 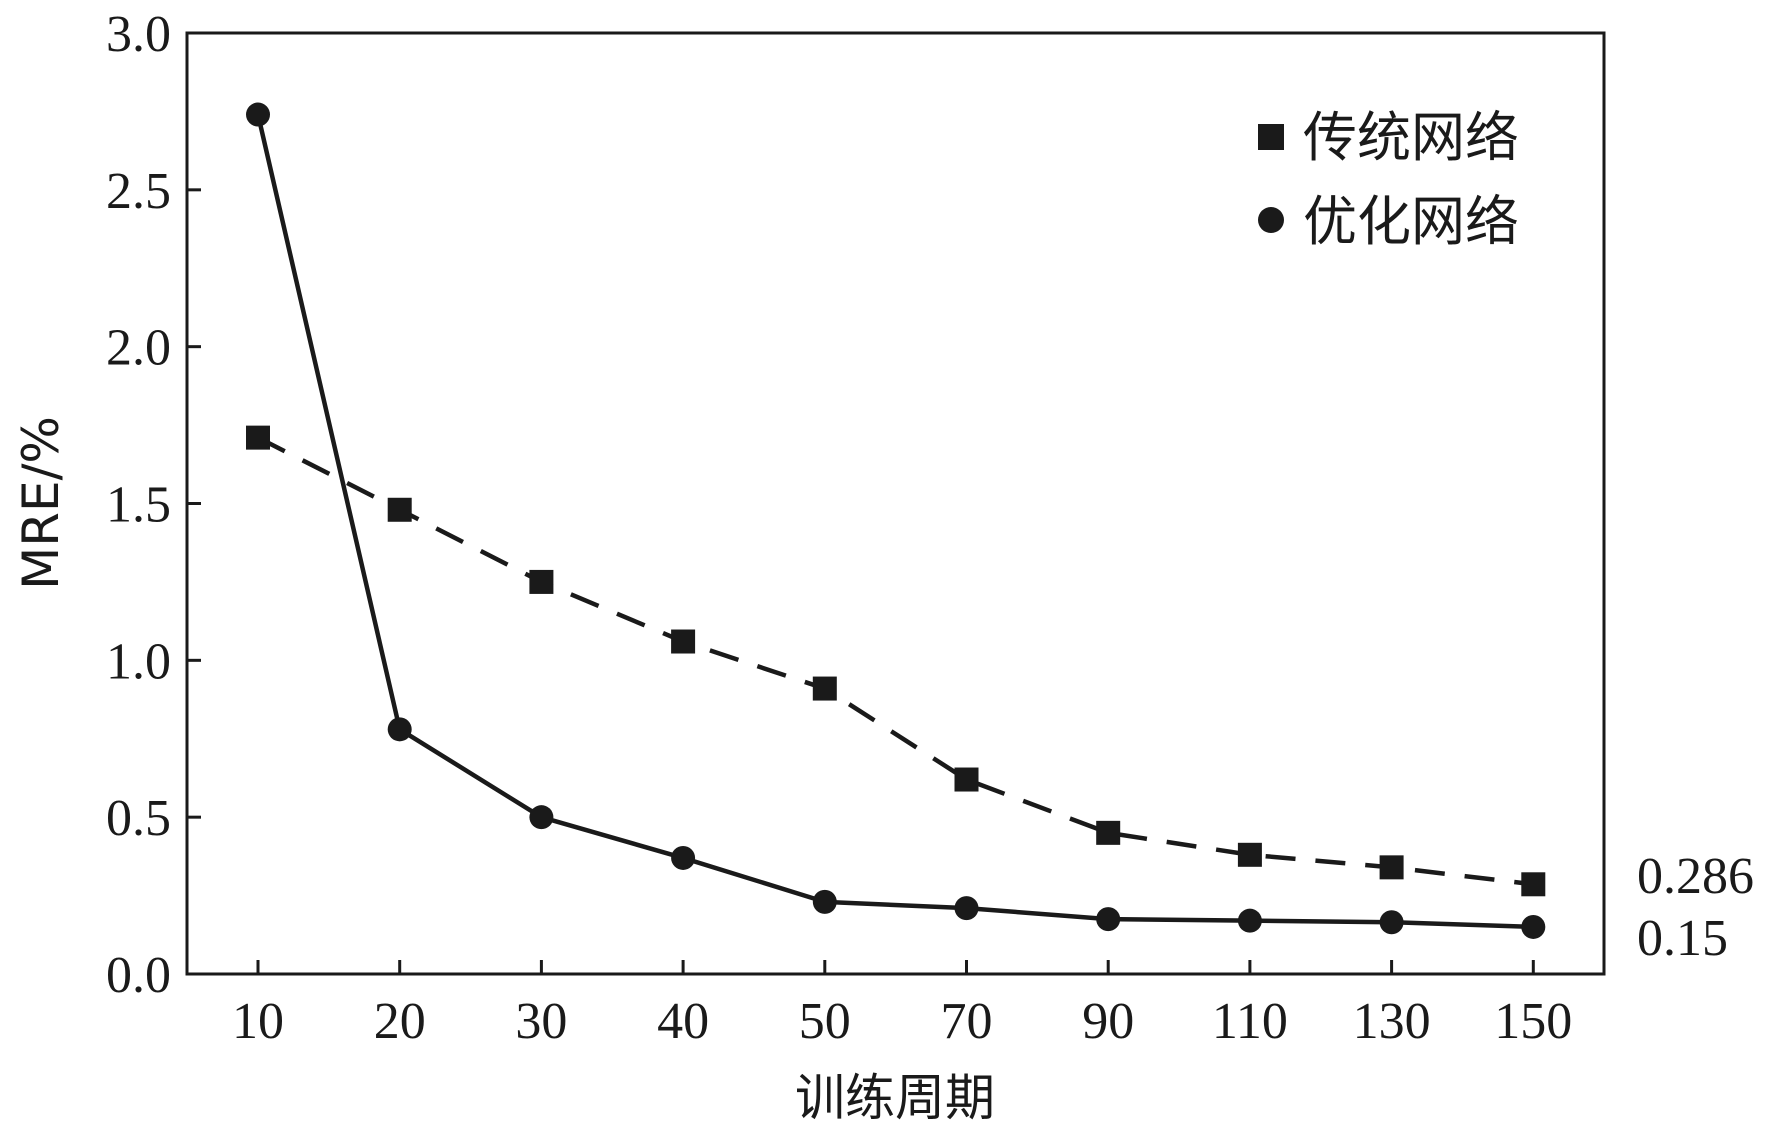 What do you see at coordinates (138, 191) in the screenshot?
I see `y-tick-label: 2.5` at bounding box center [138, 191].